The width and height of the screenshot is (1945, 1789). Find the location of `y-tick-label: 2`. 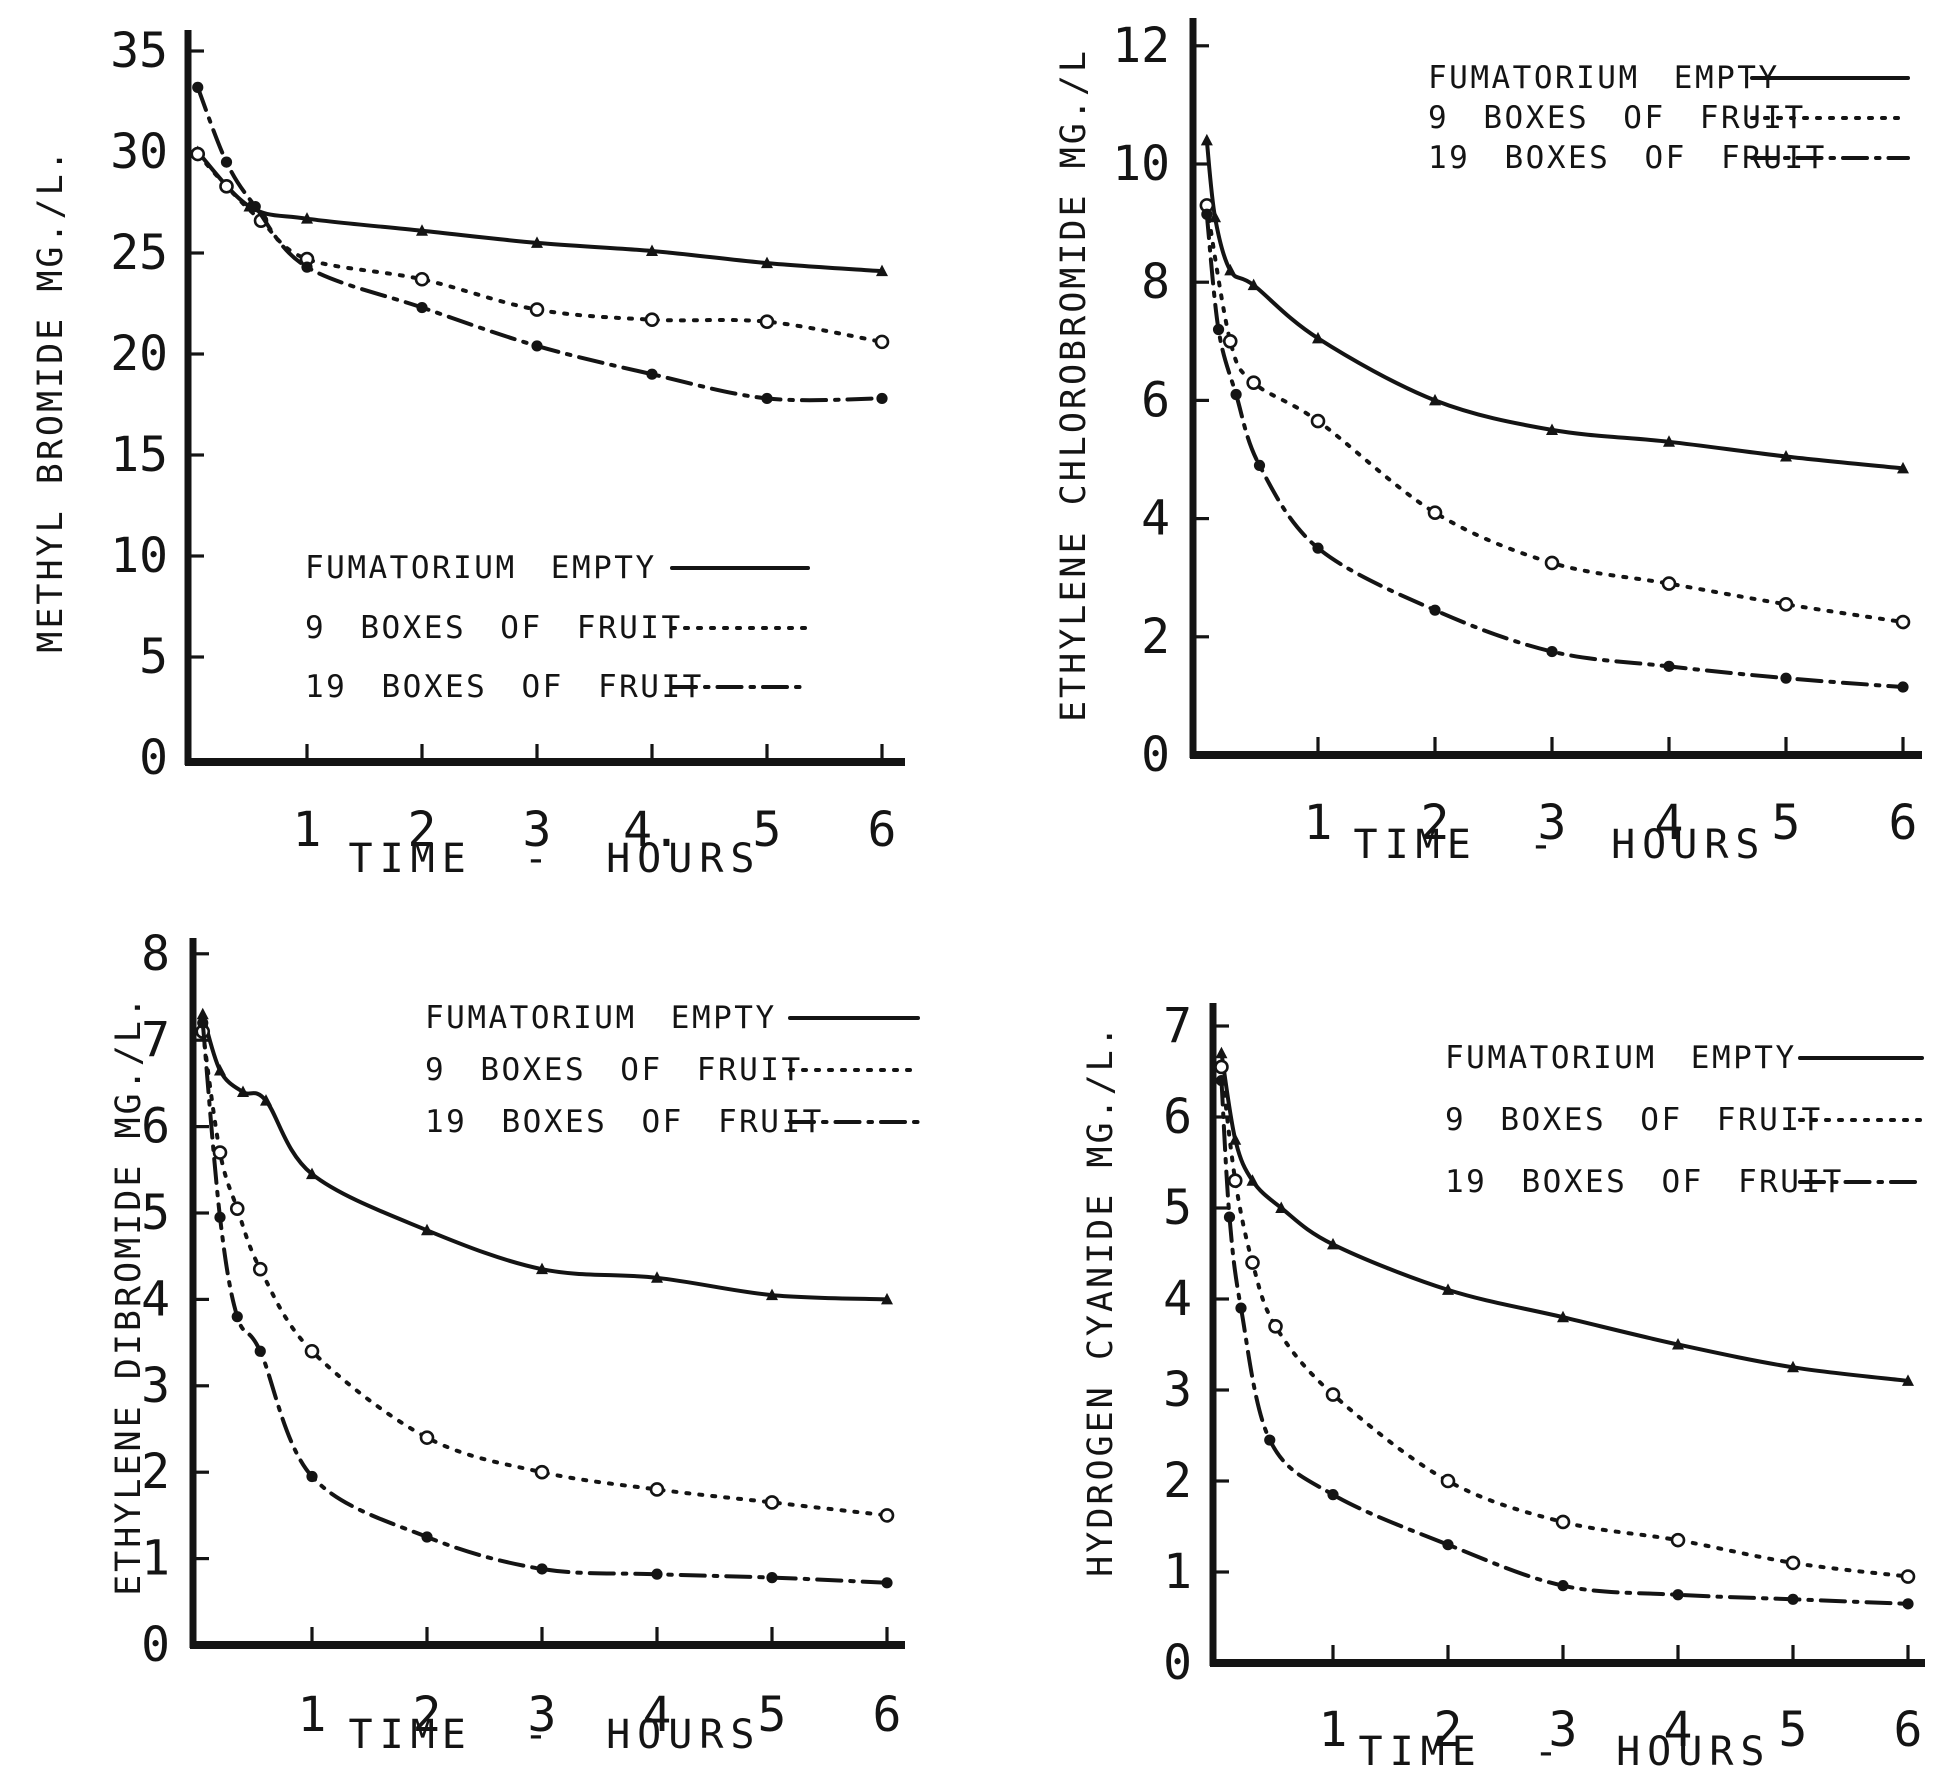

y-tick-label: 2 is located at coordinates (1177, 1481).